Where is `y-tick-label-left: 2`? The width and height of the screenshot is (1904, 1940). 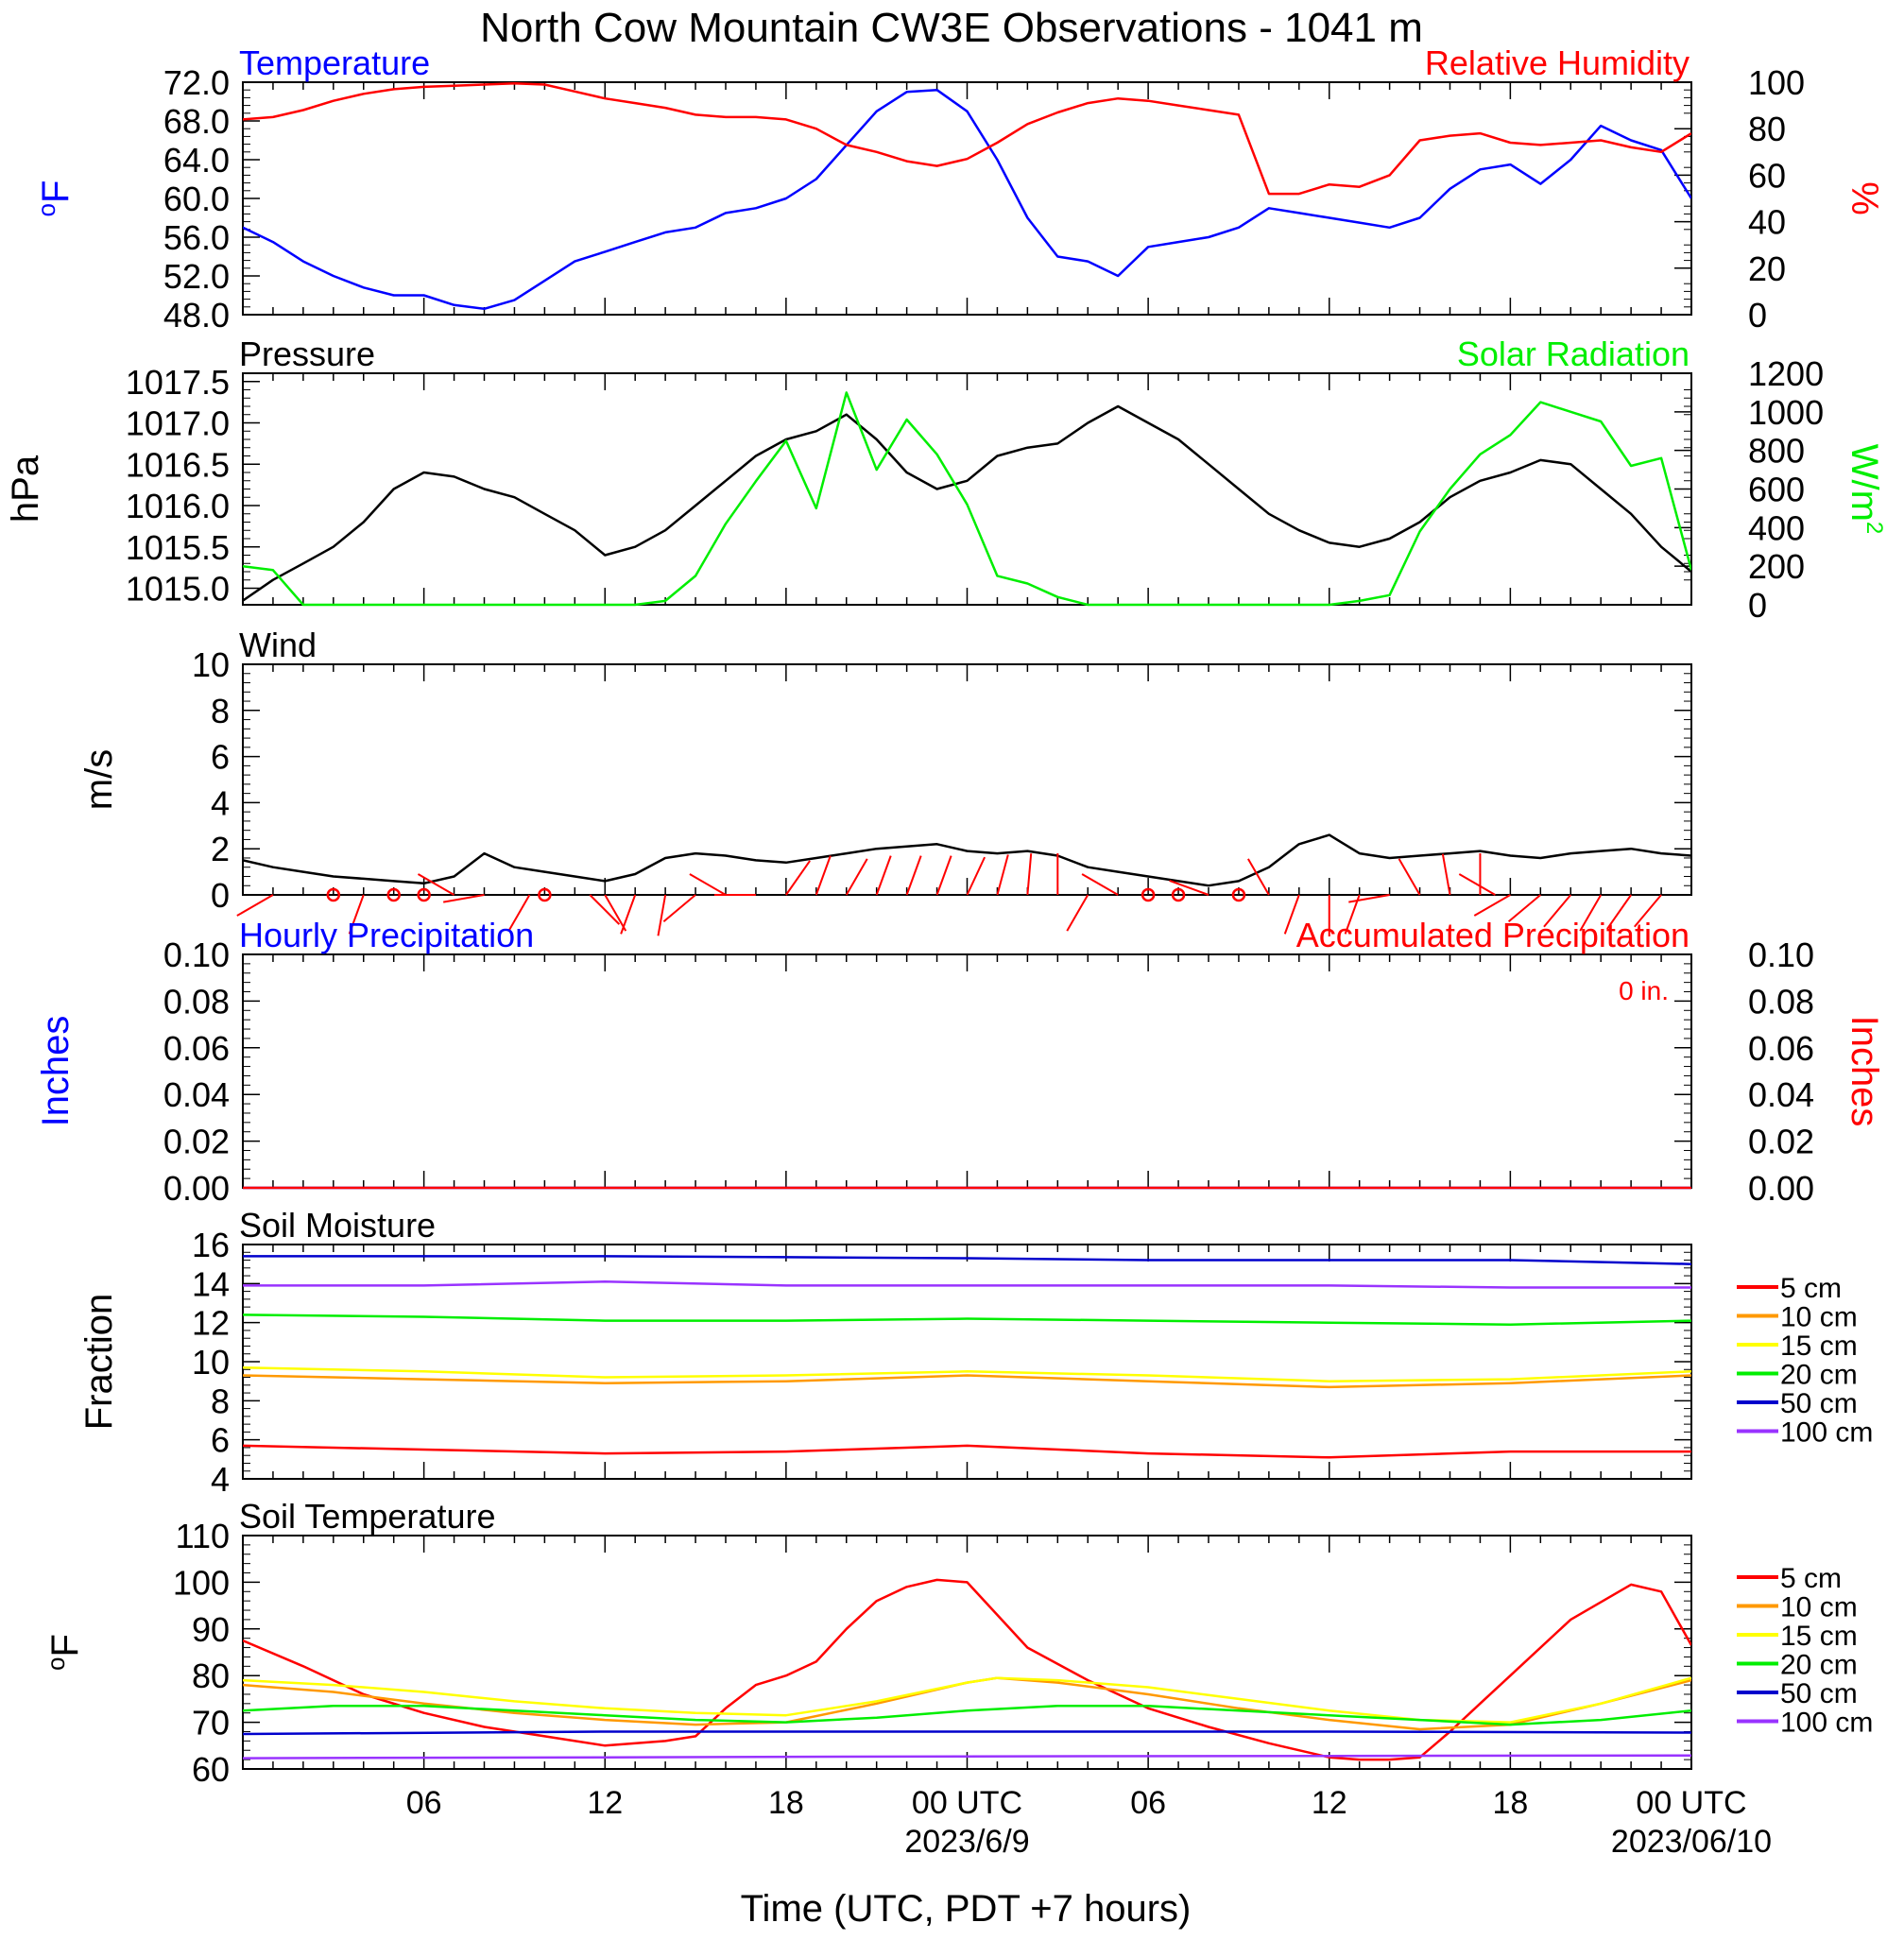 y-tick-label-left: 2 is located at coordinates (220, 849).